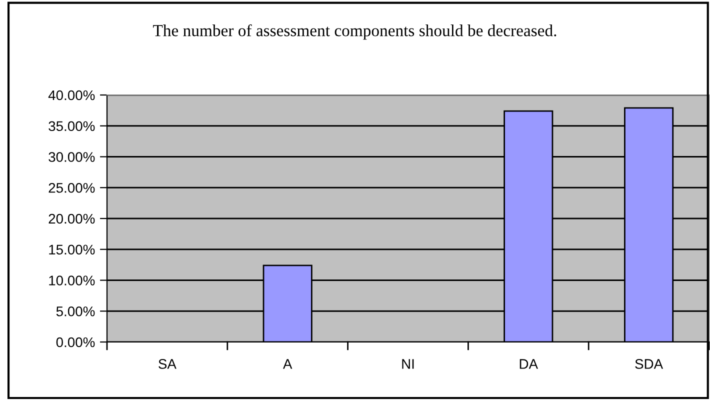 The height and width of the screenshot is (400, 710). I want to click on y-tick-label: 25.00%, so click(71, 187).